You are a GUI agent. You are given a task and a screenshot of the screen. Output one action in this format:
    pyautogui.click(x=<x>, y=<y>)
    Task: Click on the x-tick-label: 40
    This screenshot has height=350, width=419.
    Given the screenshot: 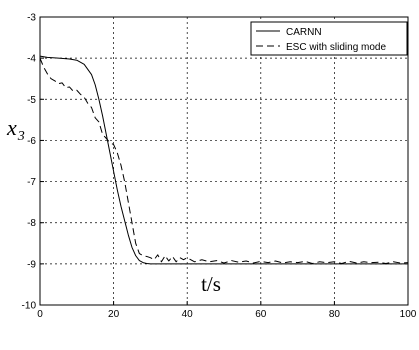 What is the action you would take?
    pyautogui.click(x=188, y=314)
    